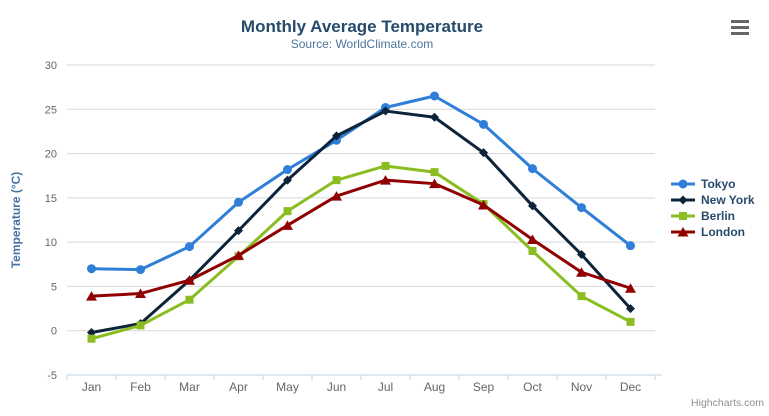  I want to click on legend-label: London, so click(723, 232).